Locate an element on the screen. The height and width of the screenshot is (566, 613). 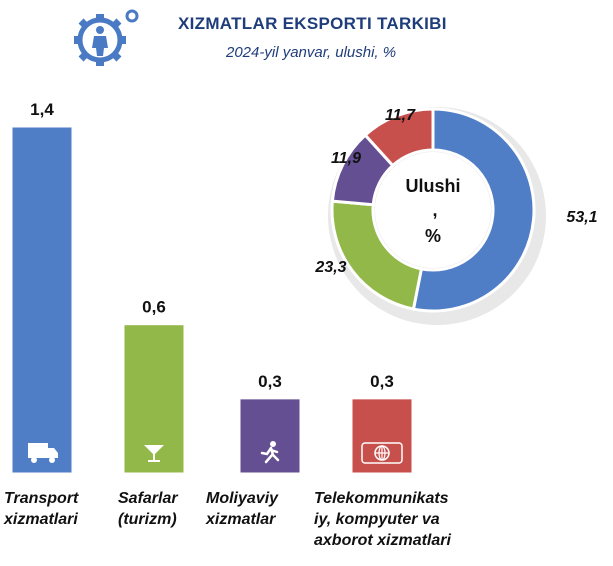
truck-body is located at coordinates (38, 450).